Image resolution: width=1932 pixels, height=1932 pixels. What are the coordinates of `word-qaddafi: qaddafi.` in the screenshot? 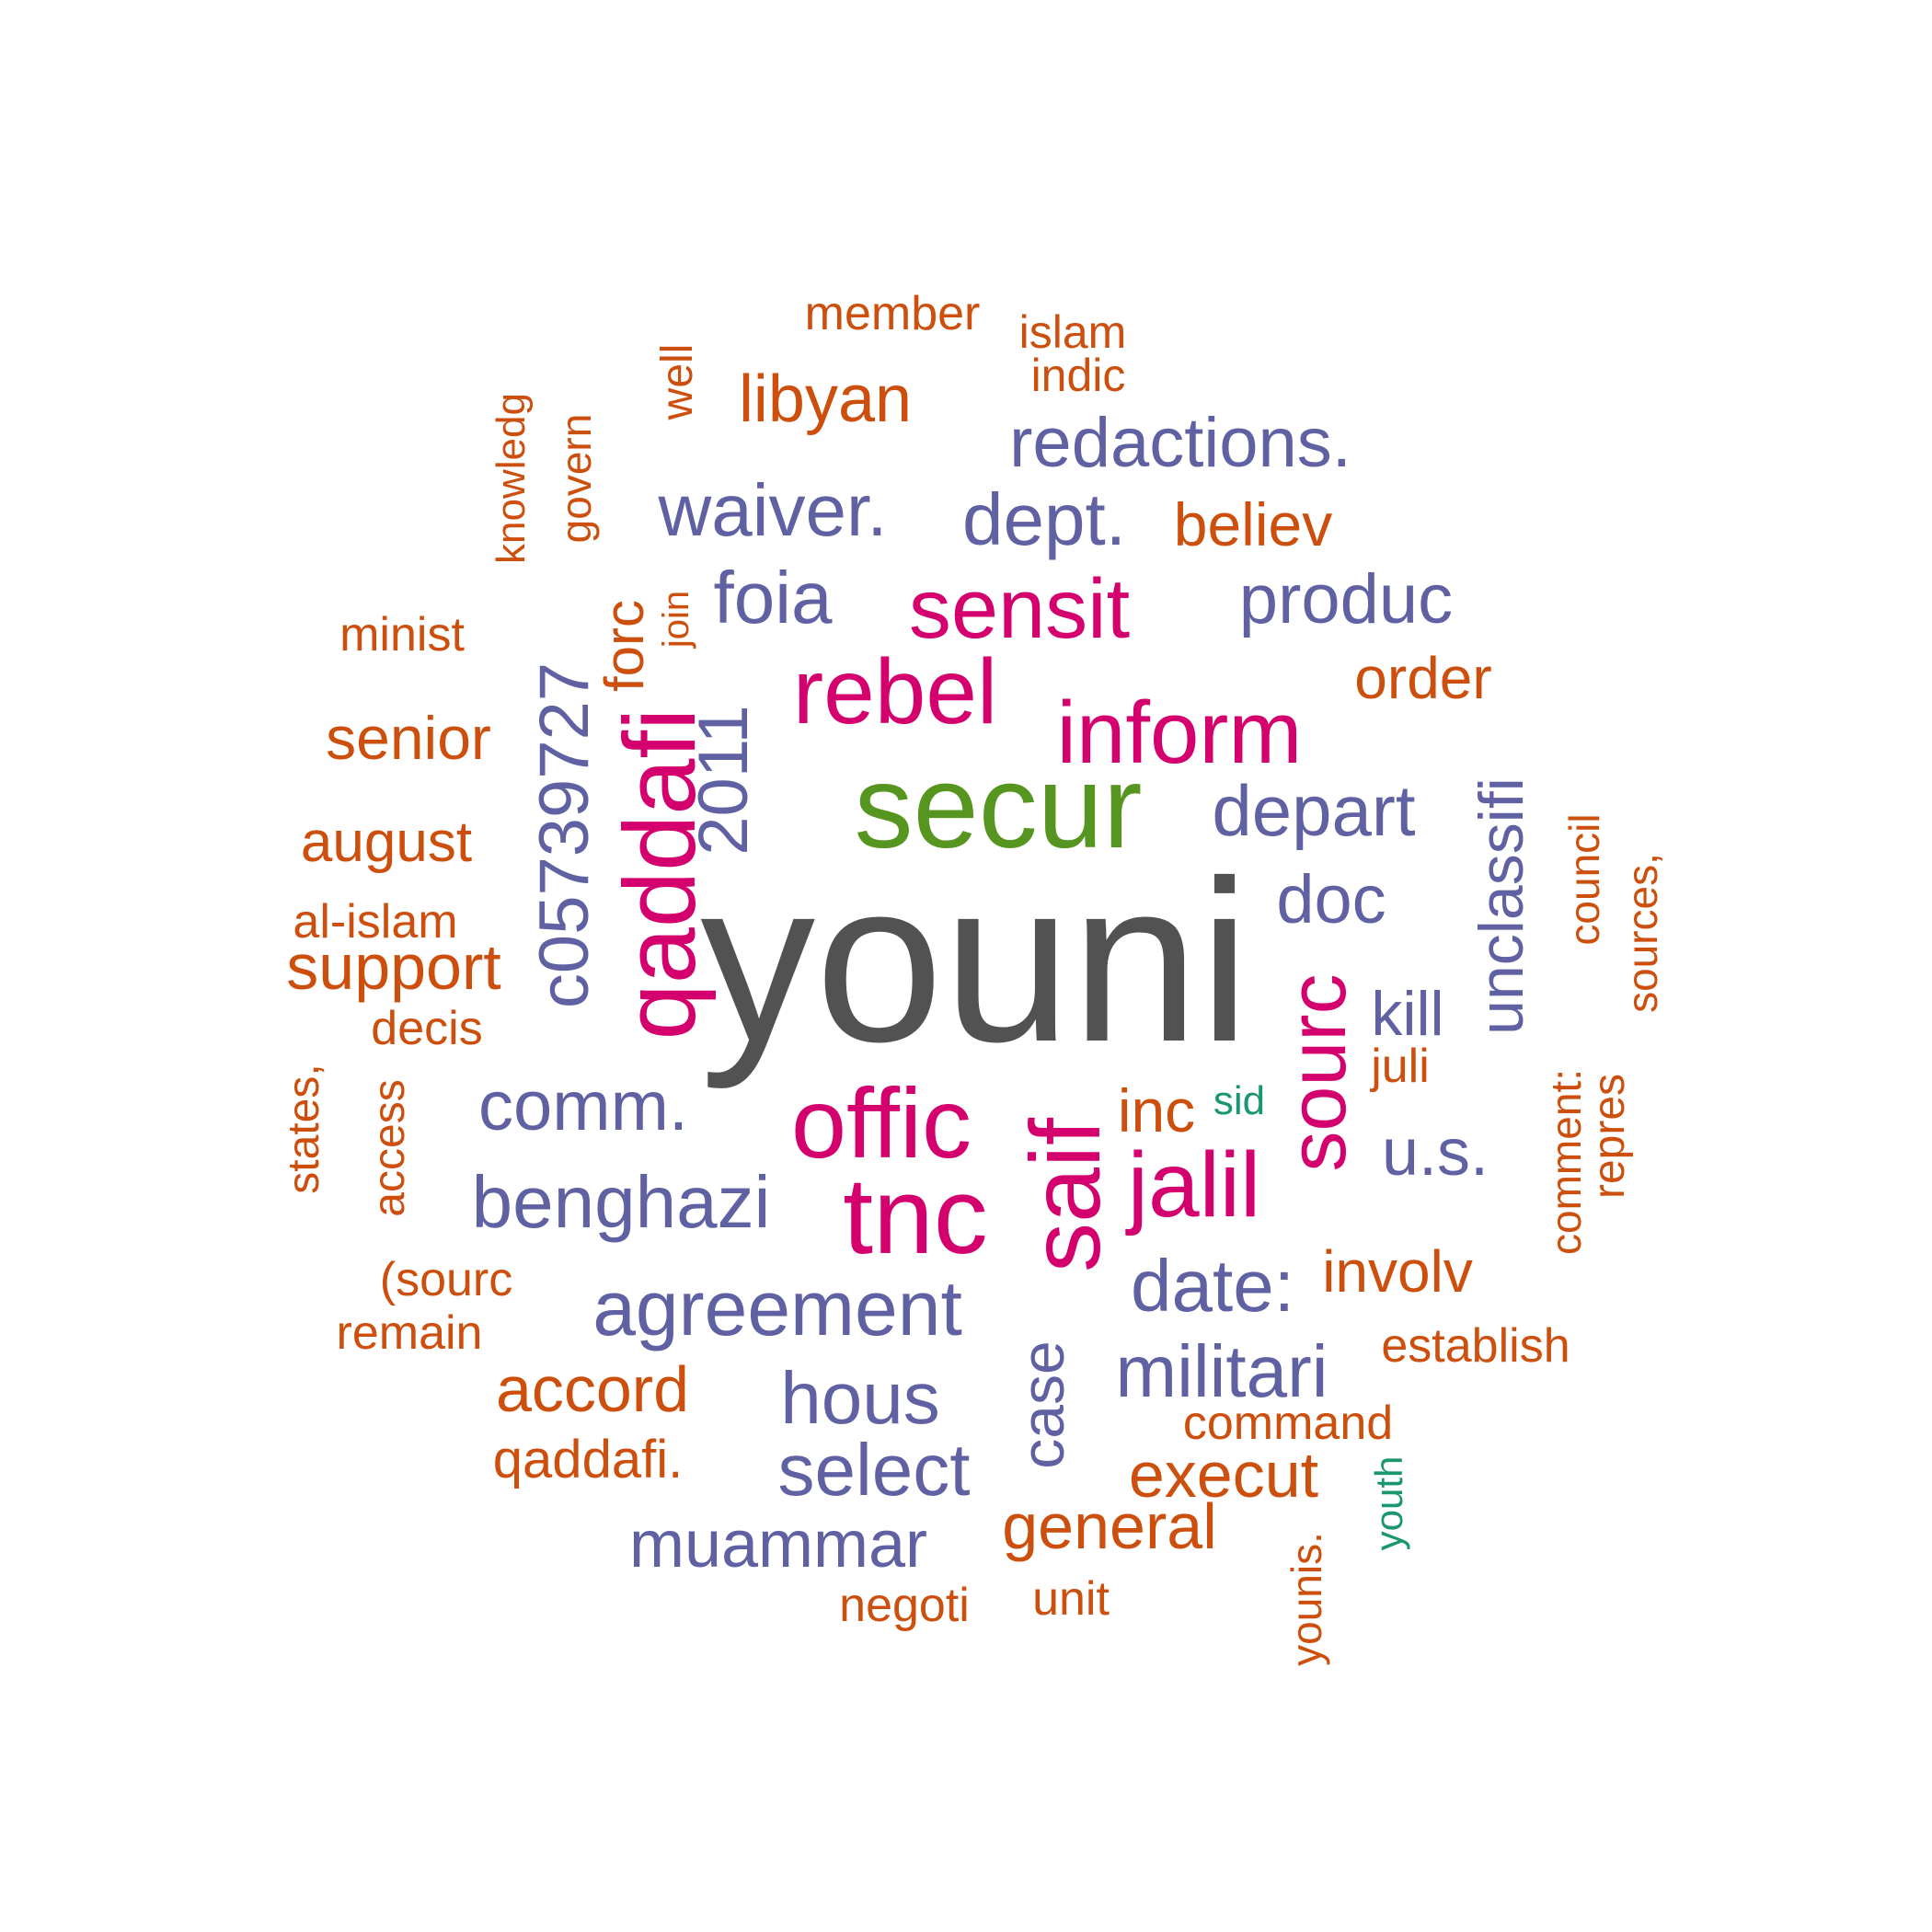 It's located at (588, 1459).